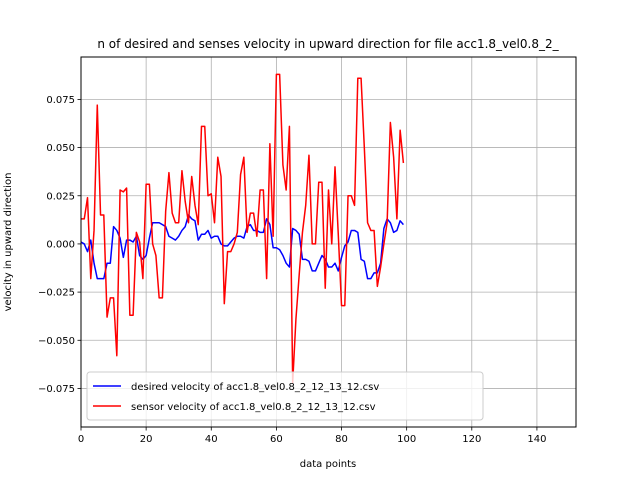  I want to click on x-tick-label: 40, so click(211, 439).